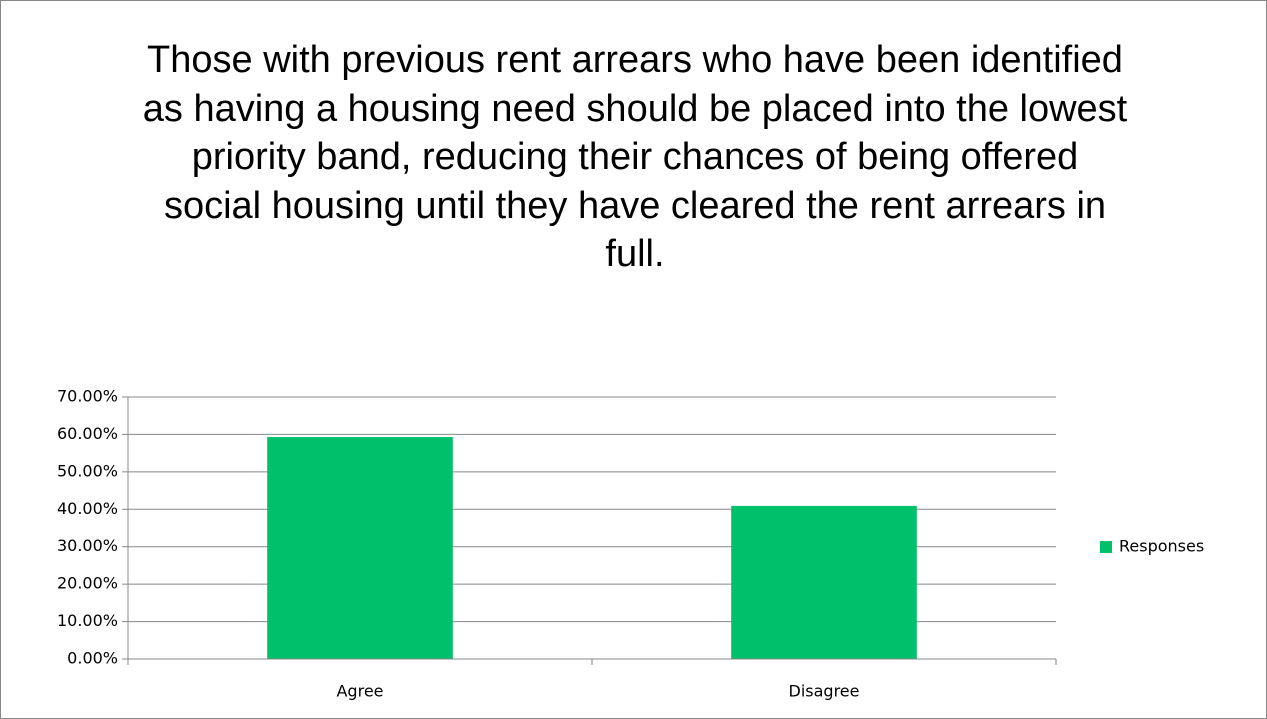  What do you see at coordinates (92, 658) in the screenshot?
I see `y-tick-label: 0.00%` at bounding box center [92, 658].